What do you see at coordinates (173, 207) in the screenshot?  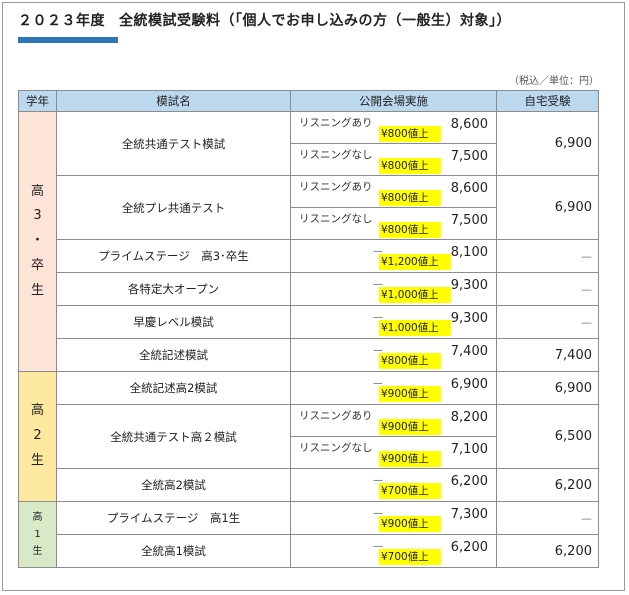 I see `exam-name: 全統プレ共通テスト` at bounding box center [173, 207].